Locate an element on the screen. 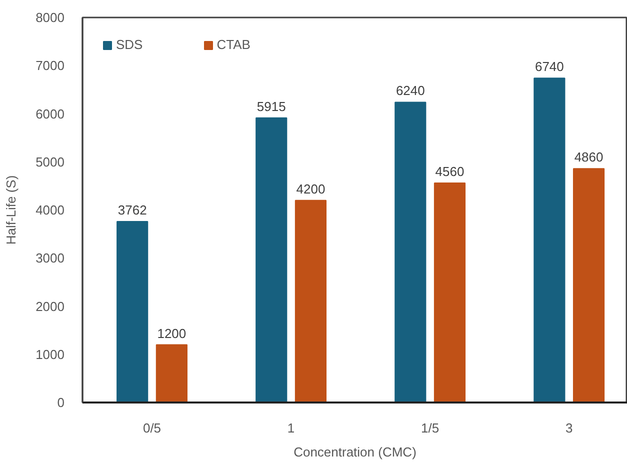  y-tick-label: 1000 is located at coordinates (50, 354).